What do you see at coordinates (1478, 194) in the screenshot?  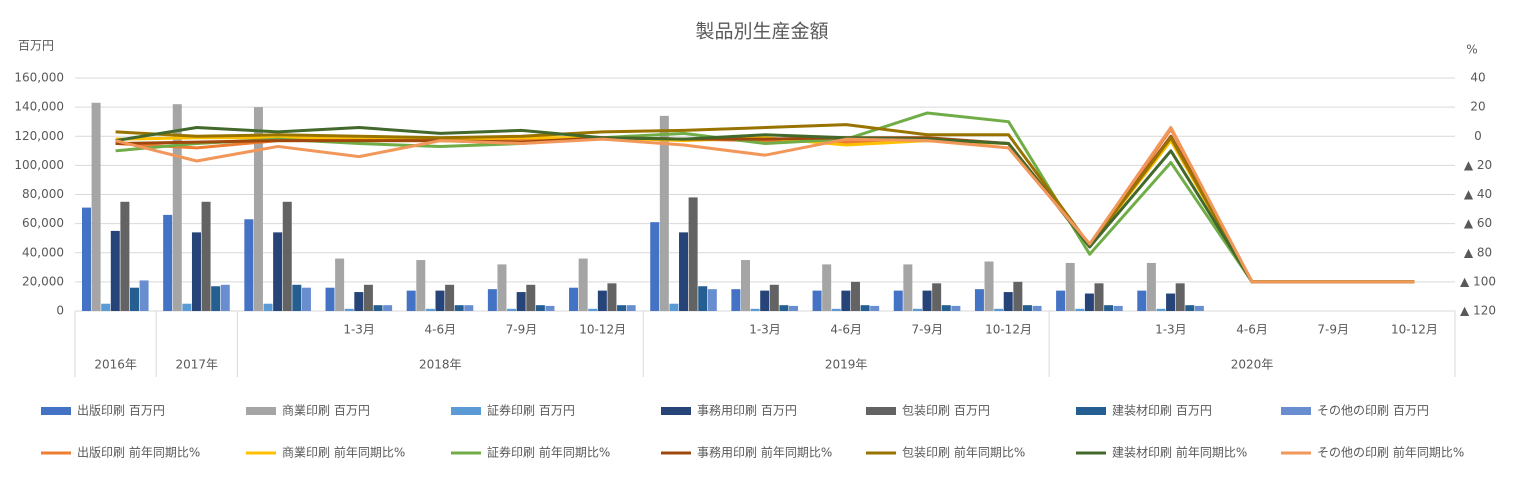 I see `y2-tick-label: ▲ 40` at bounding box center [1478, 194].